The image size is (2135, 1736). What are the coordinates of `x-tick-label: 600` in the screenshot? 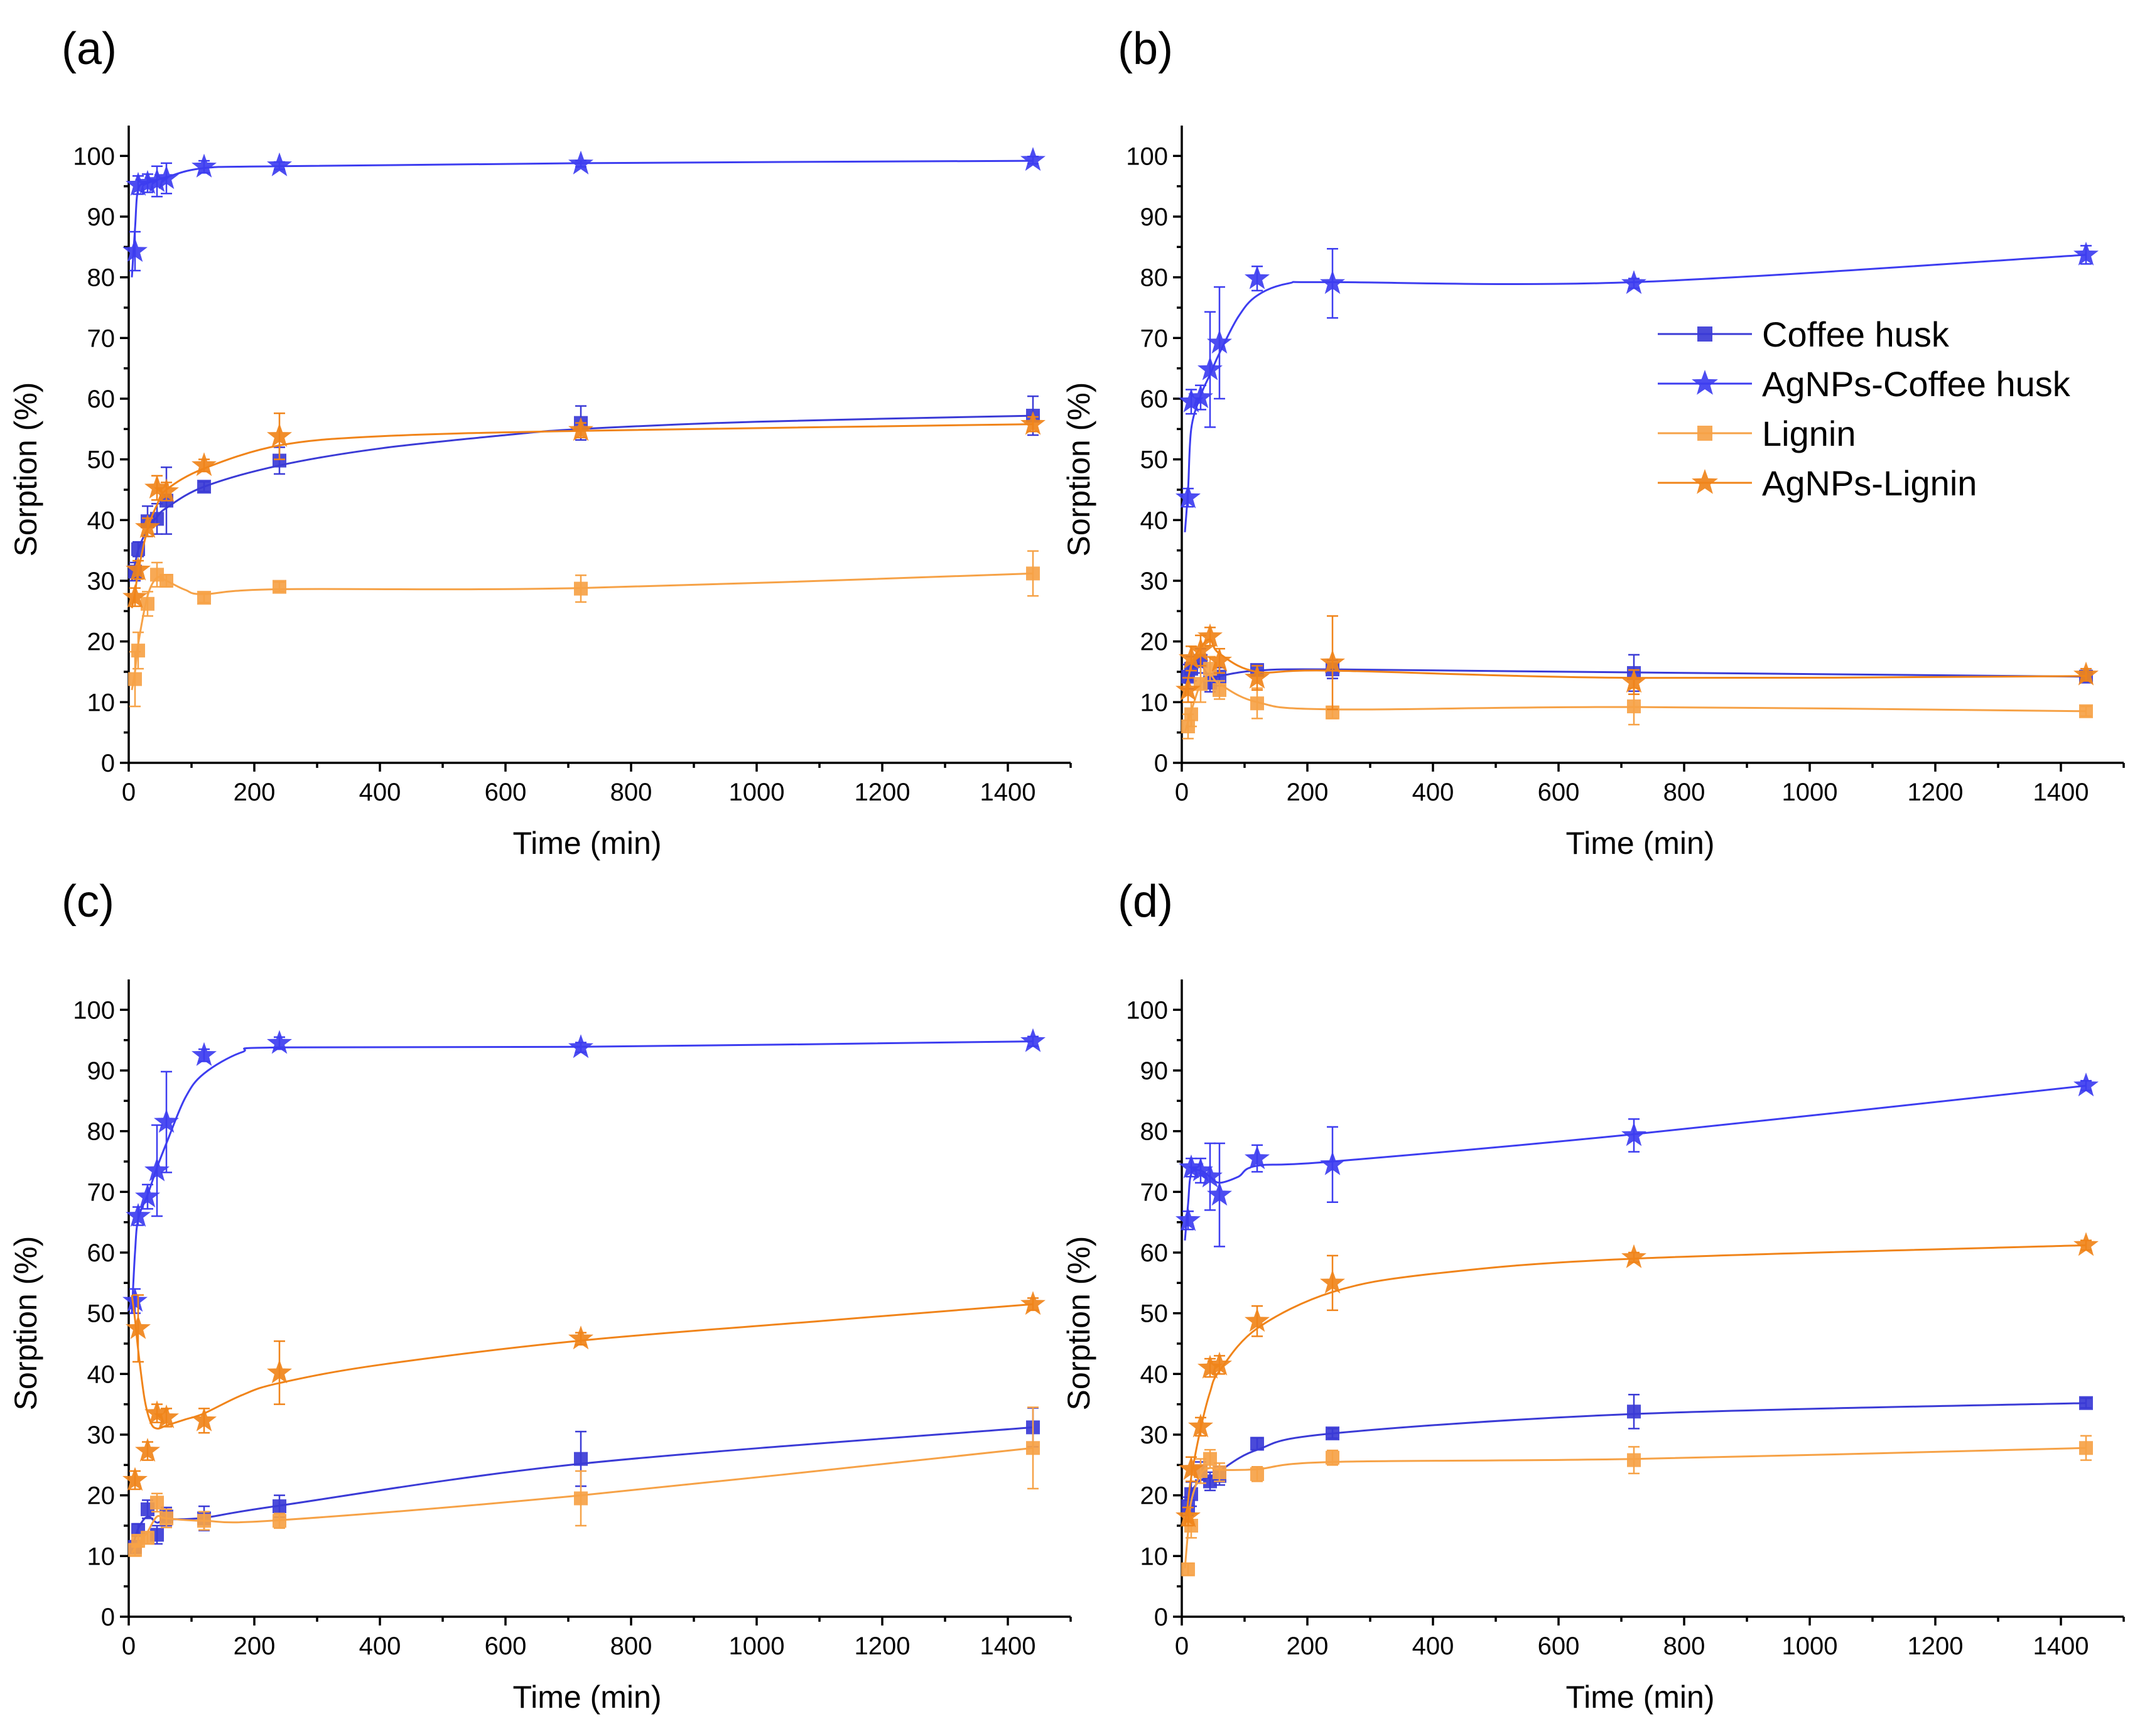 It's located at (1559, 1646).